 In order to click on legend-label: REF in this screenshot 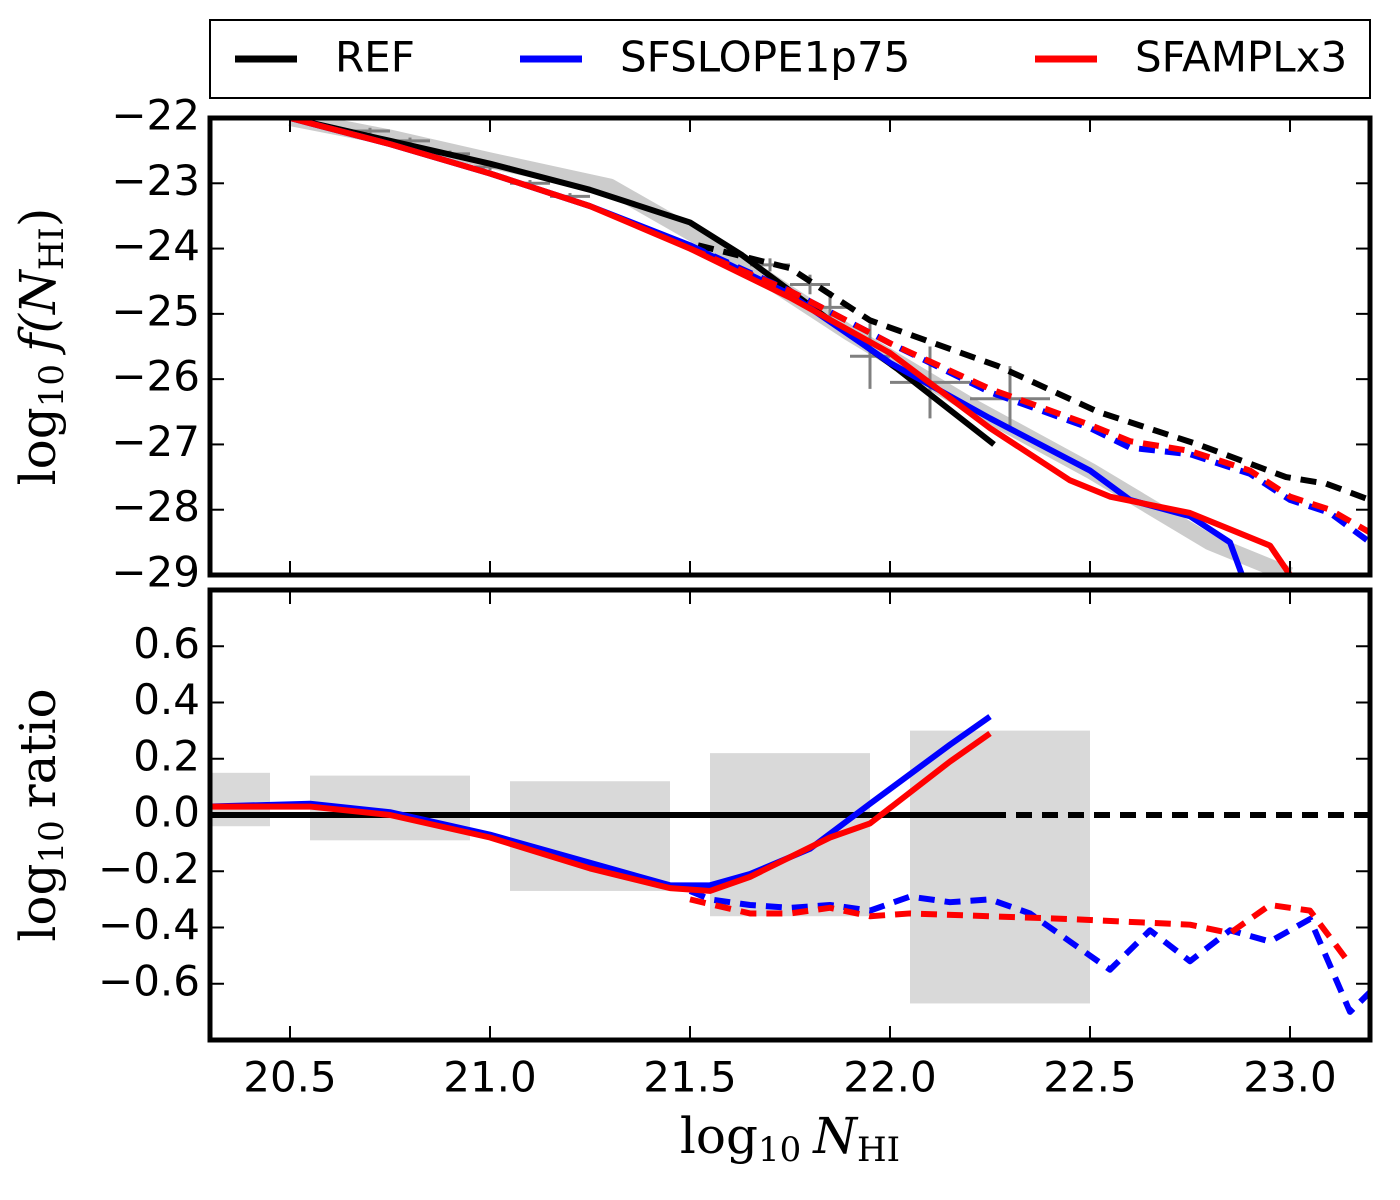, I will do `click(375, 57)`.